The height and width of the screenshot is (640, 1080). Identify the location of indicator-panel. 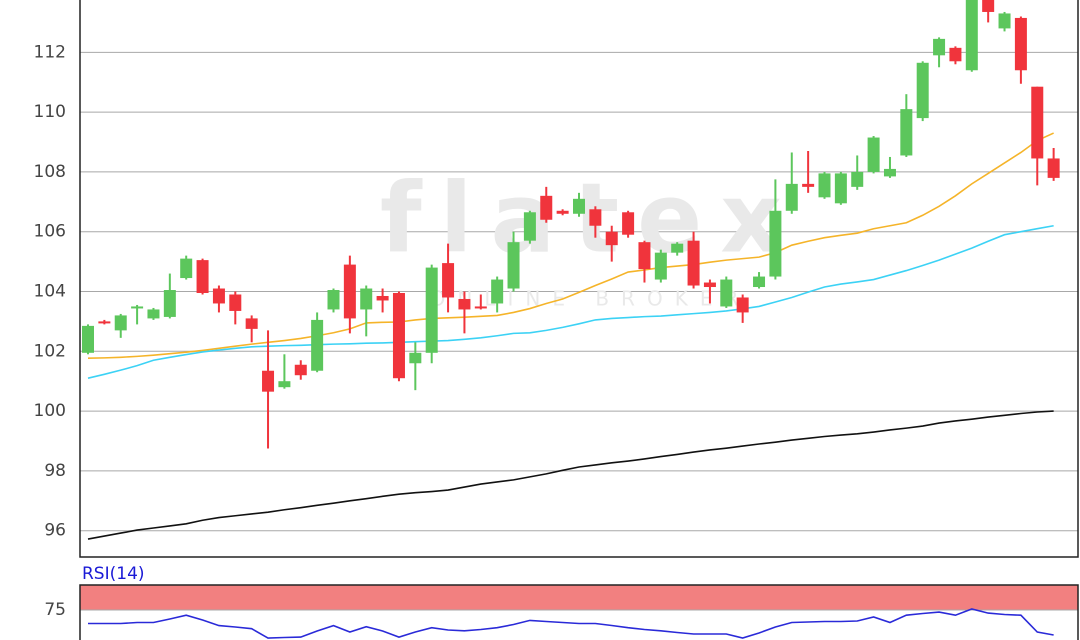
(579, 612).